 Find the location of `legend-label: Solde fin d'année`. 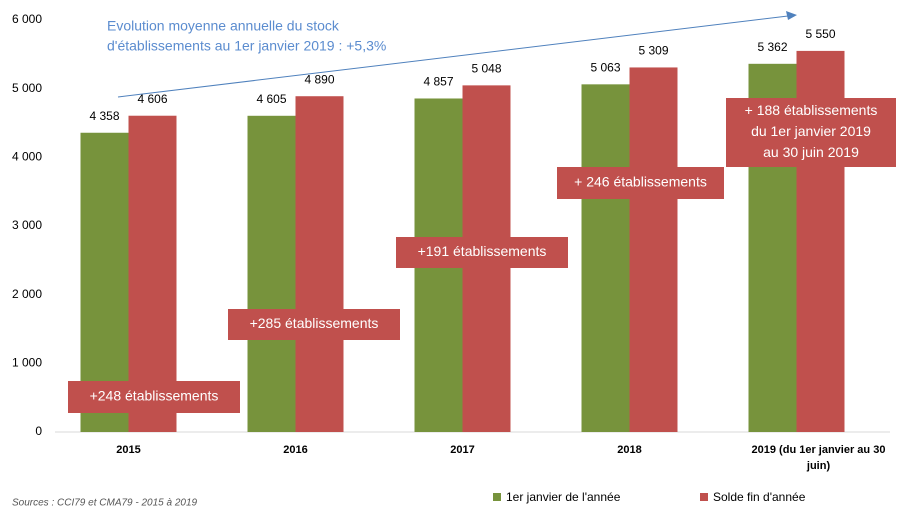

legend-label: Solde fin d'année is located at coordinates (759, 497).